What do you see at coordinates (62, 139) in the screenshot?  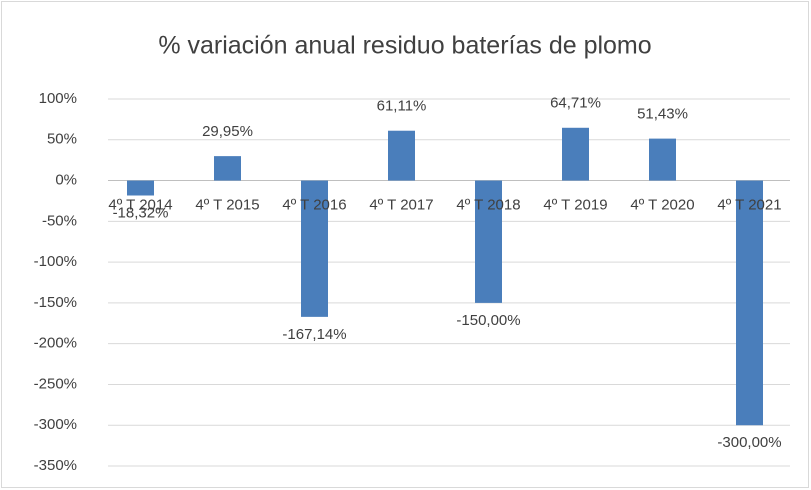 I see `y-tick-label: 50%` at bounding box center [62, 139].